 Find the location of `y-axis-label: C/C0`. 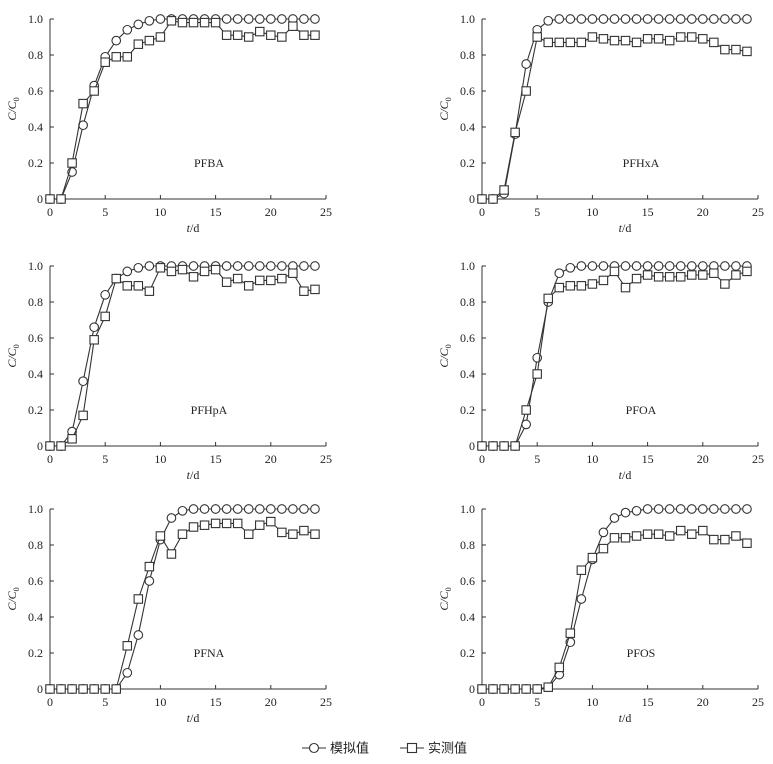

y-axis-label: C/C0 is located at coordinates (13, 108).